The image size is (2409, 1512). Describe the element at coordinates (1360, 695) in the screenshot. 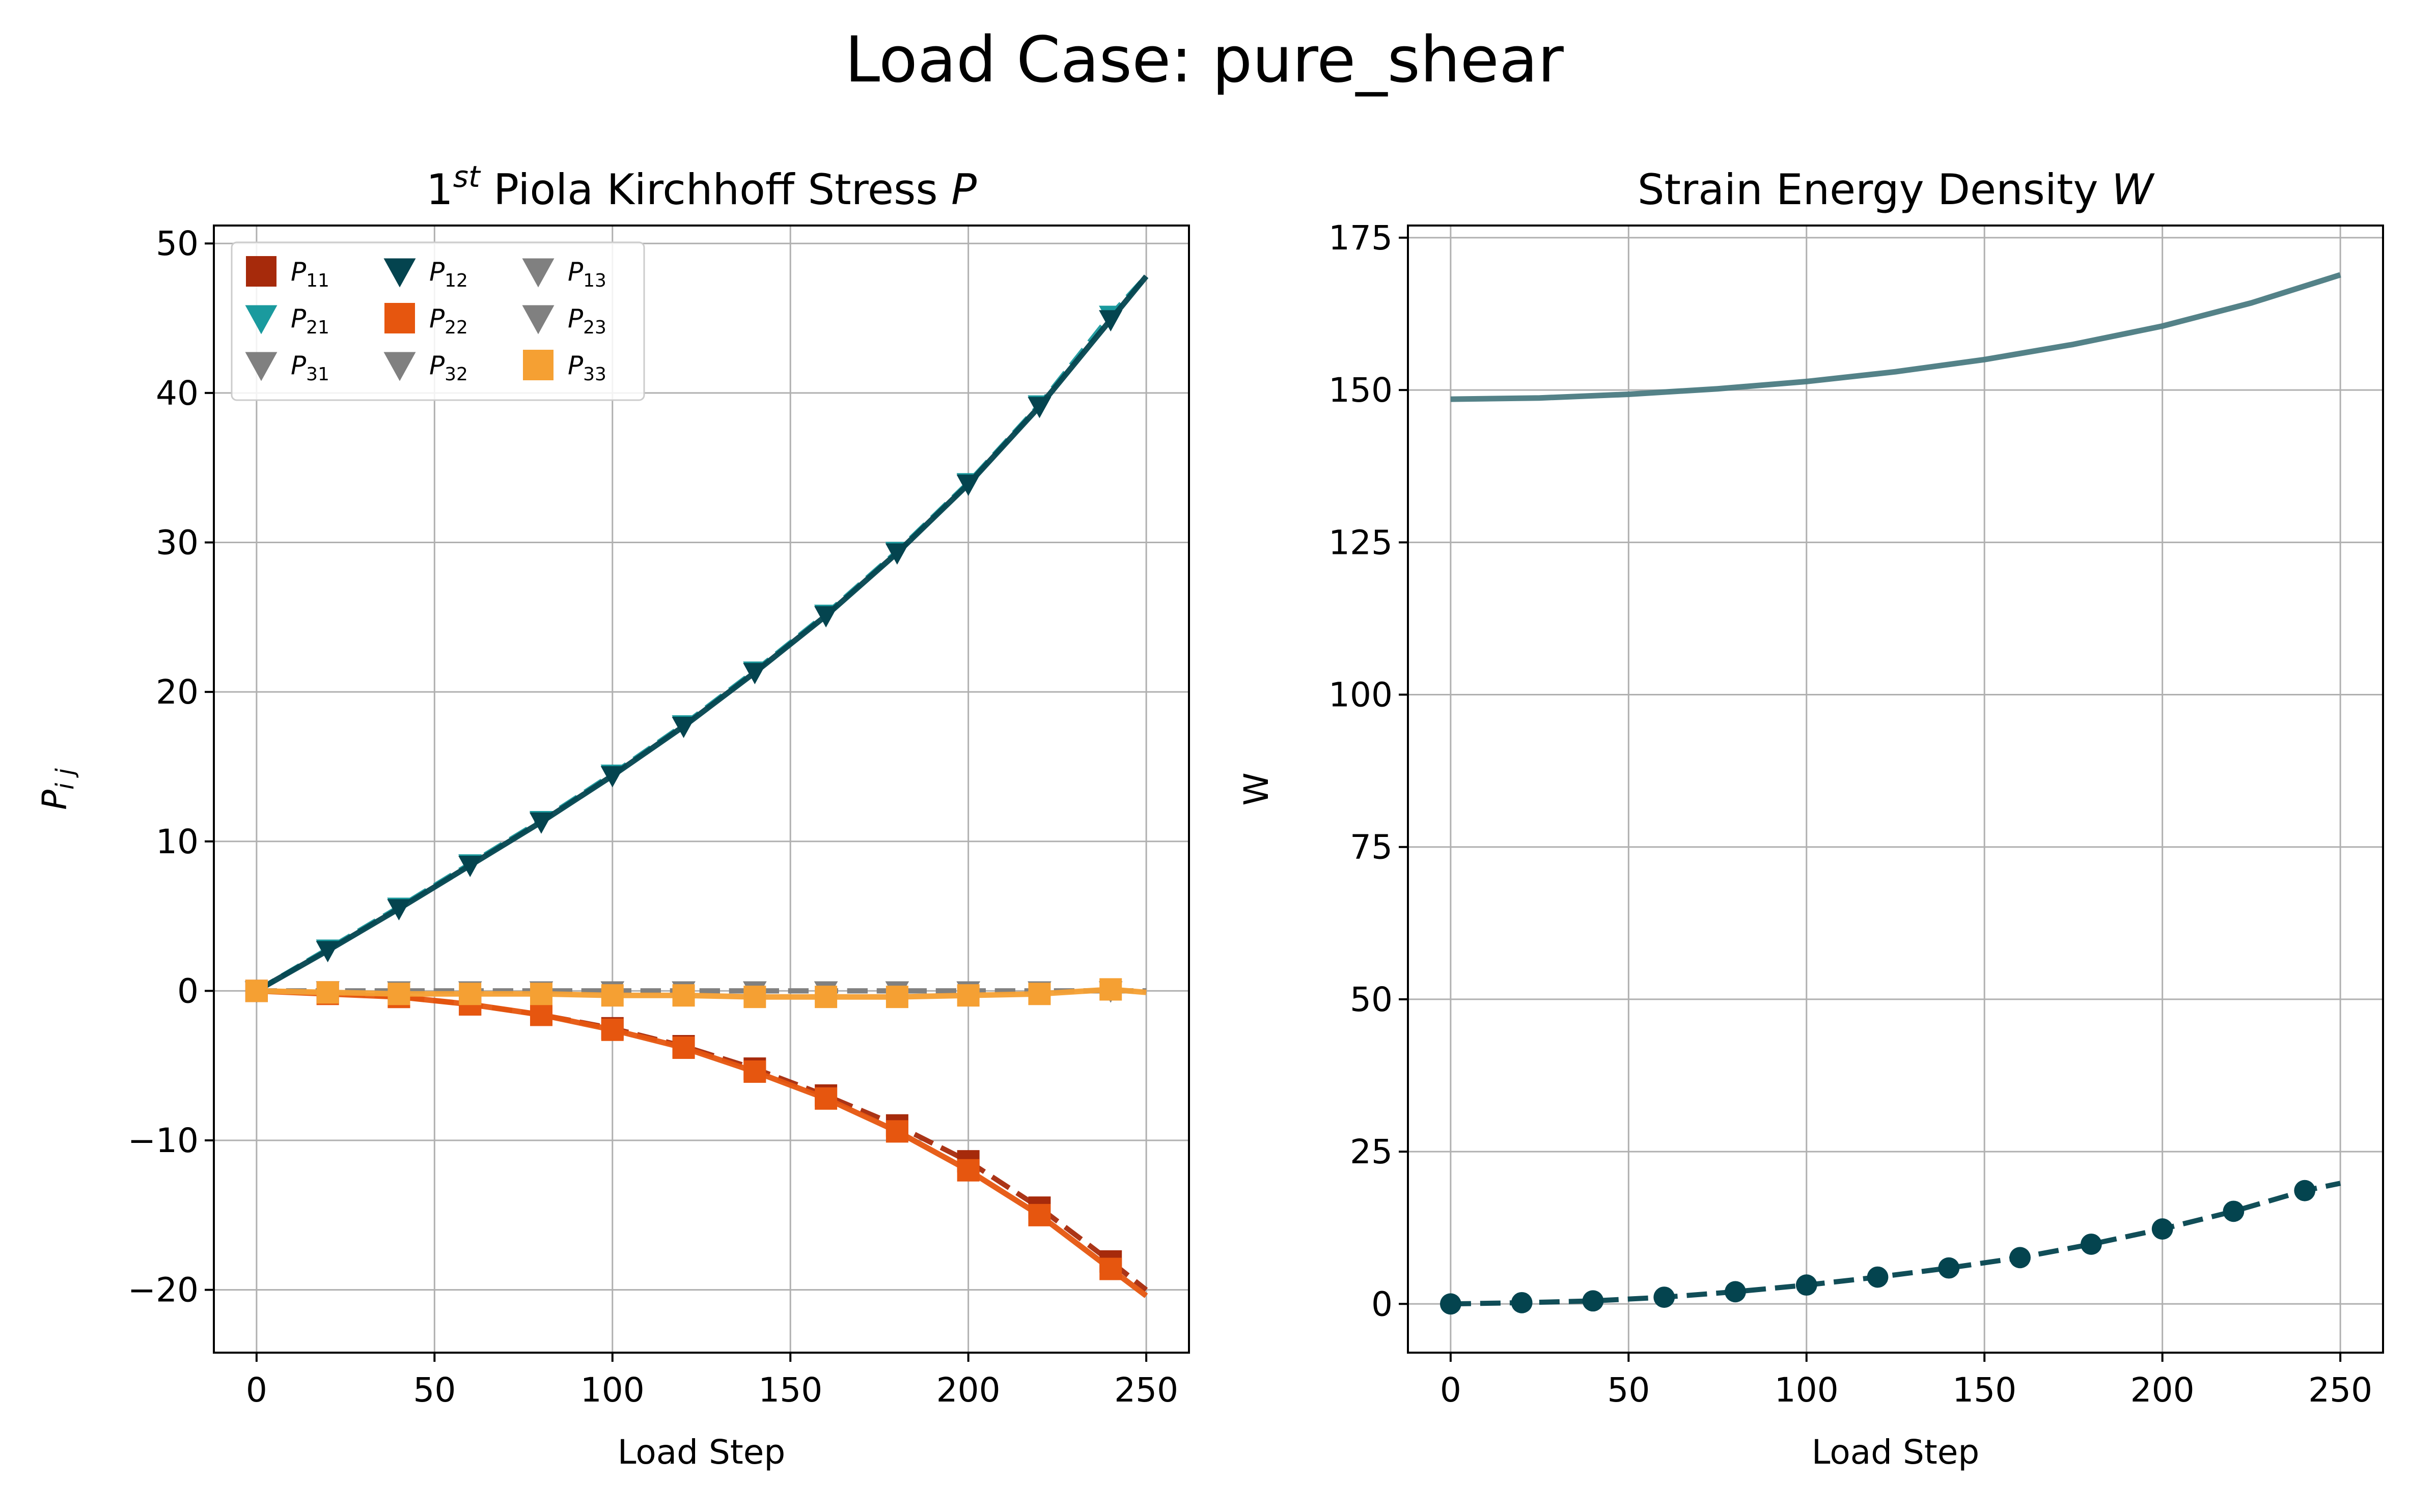

I see `y-tick-label: 100` at that location.